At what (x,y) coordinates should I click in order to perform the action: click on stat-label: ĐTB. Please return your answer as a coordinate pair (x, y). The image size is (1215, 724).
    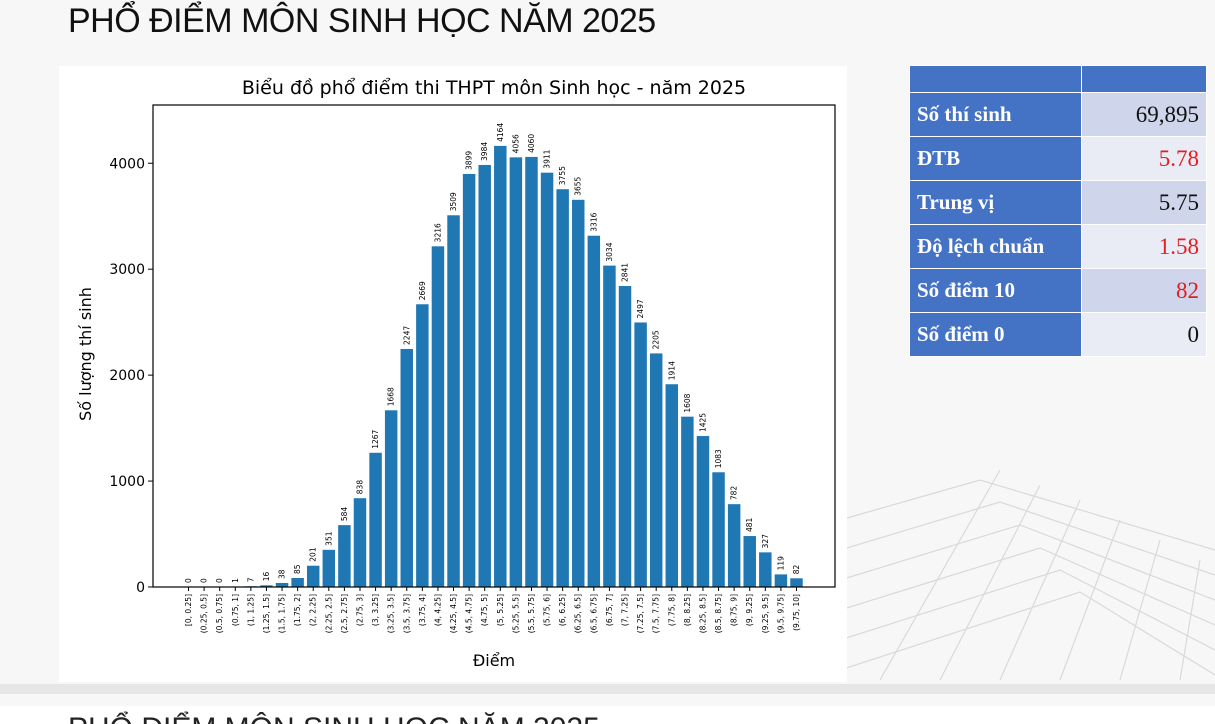
    Looking at the image, I should click on (995, 158).